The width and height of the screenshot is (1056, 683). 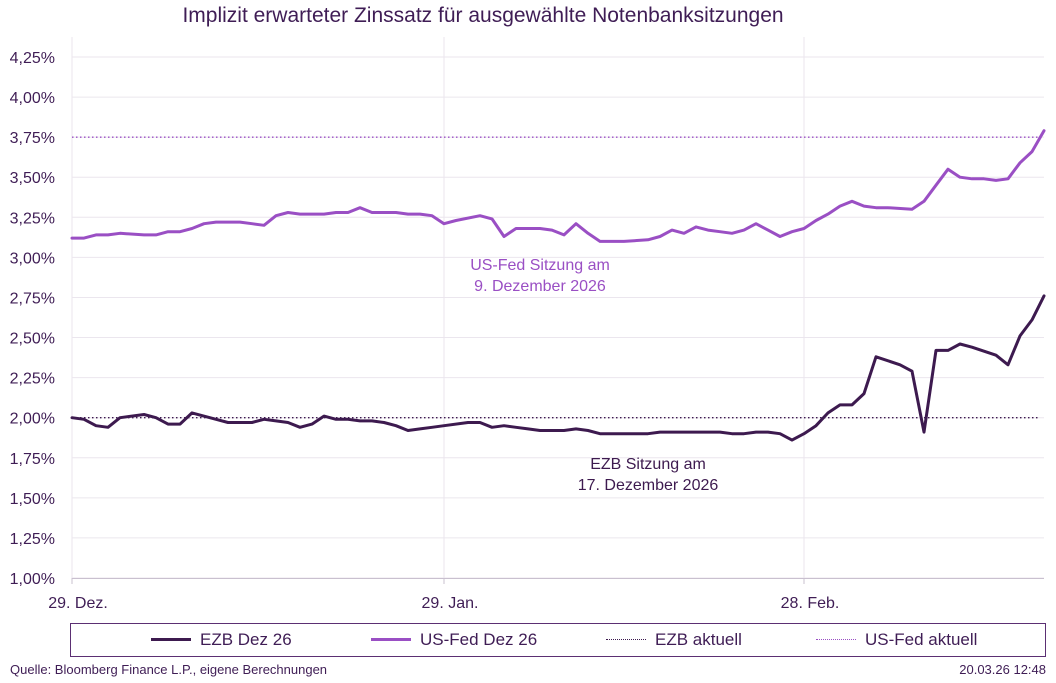 What do you see at coordinates (648, 485) in the screenshot?
I see `annotation-text: 17. Dezember 2026` at bounding box center [648, 485].